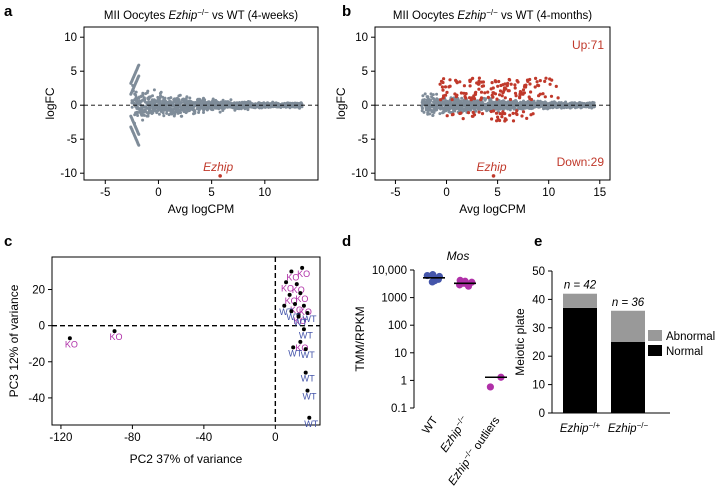  Describe the element at coordinates (71, 344) in the screenshot. I see `sample-label-ko: KO` at that location.